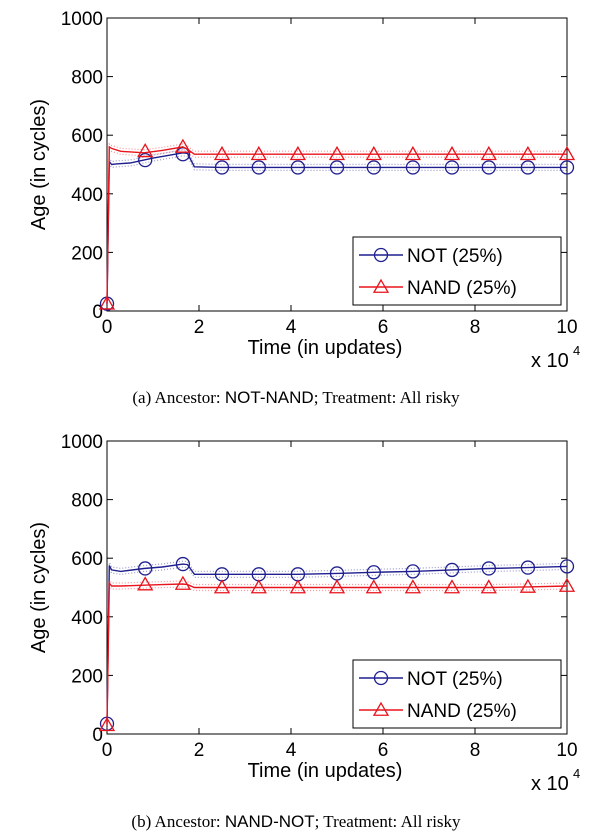 This screenshot has height=840, width=592. What do you see at coordinates (386, 397) in the screenshot?
I see `caption-a-suffix: ; Treatment: All risky` at bounding box center [386, 397].